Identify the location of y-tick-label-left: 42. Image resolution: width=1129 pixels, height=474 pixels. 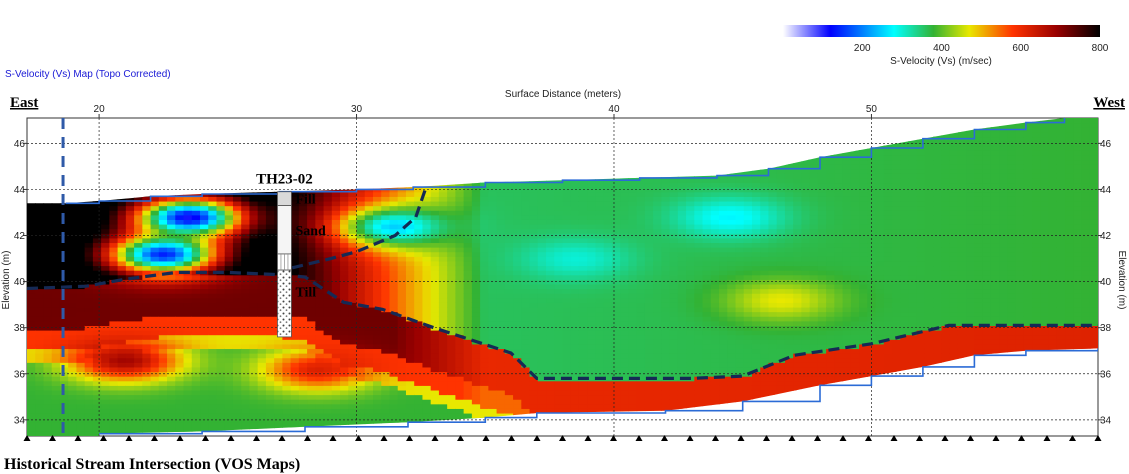
(20, 236).